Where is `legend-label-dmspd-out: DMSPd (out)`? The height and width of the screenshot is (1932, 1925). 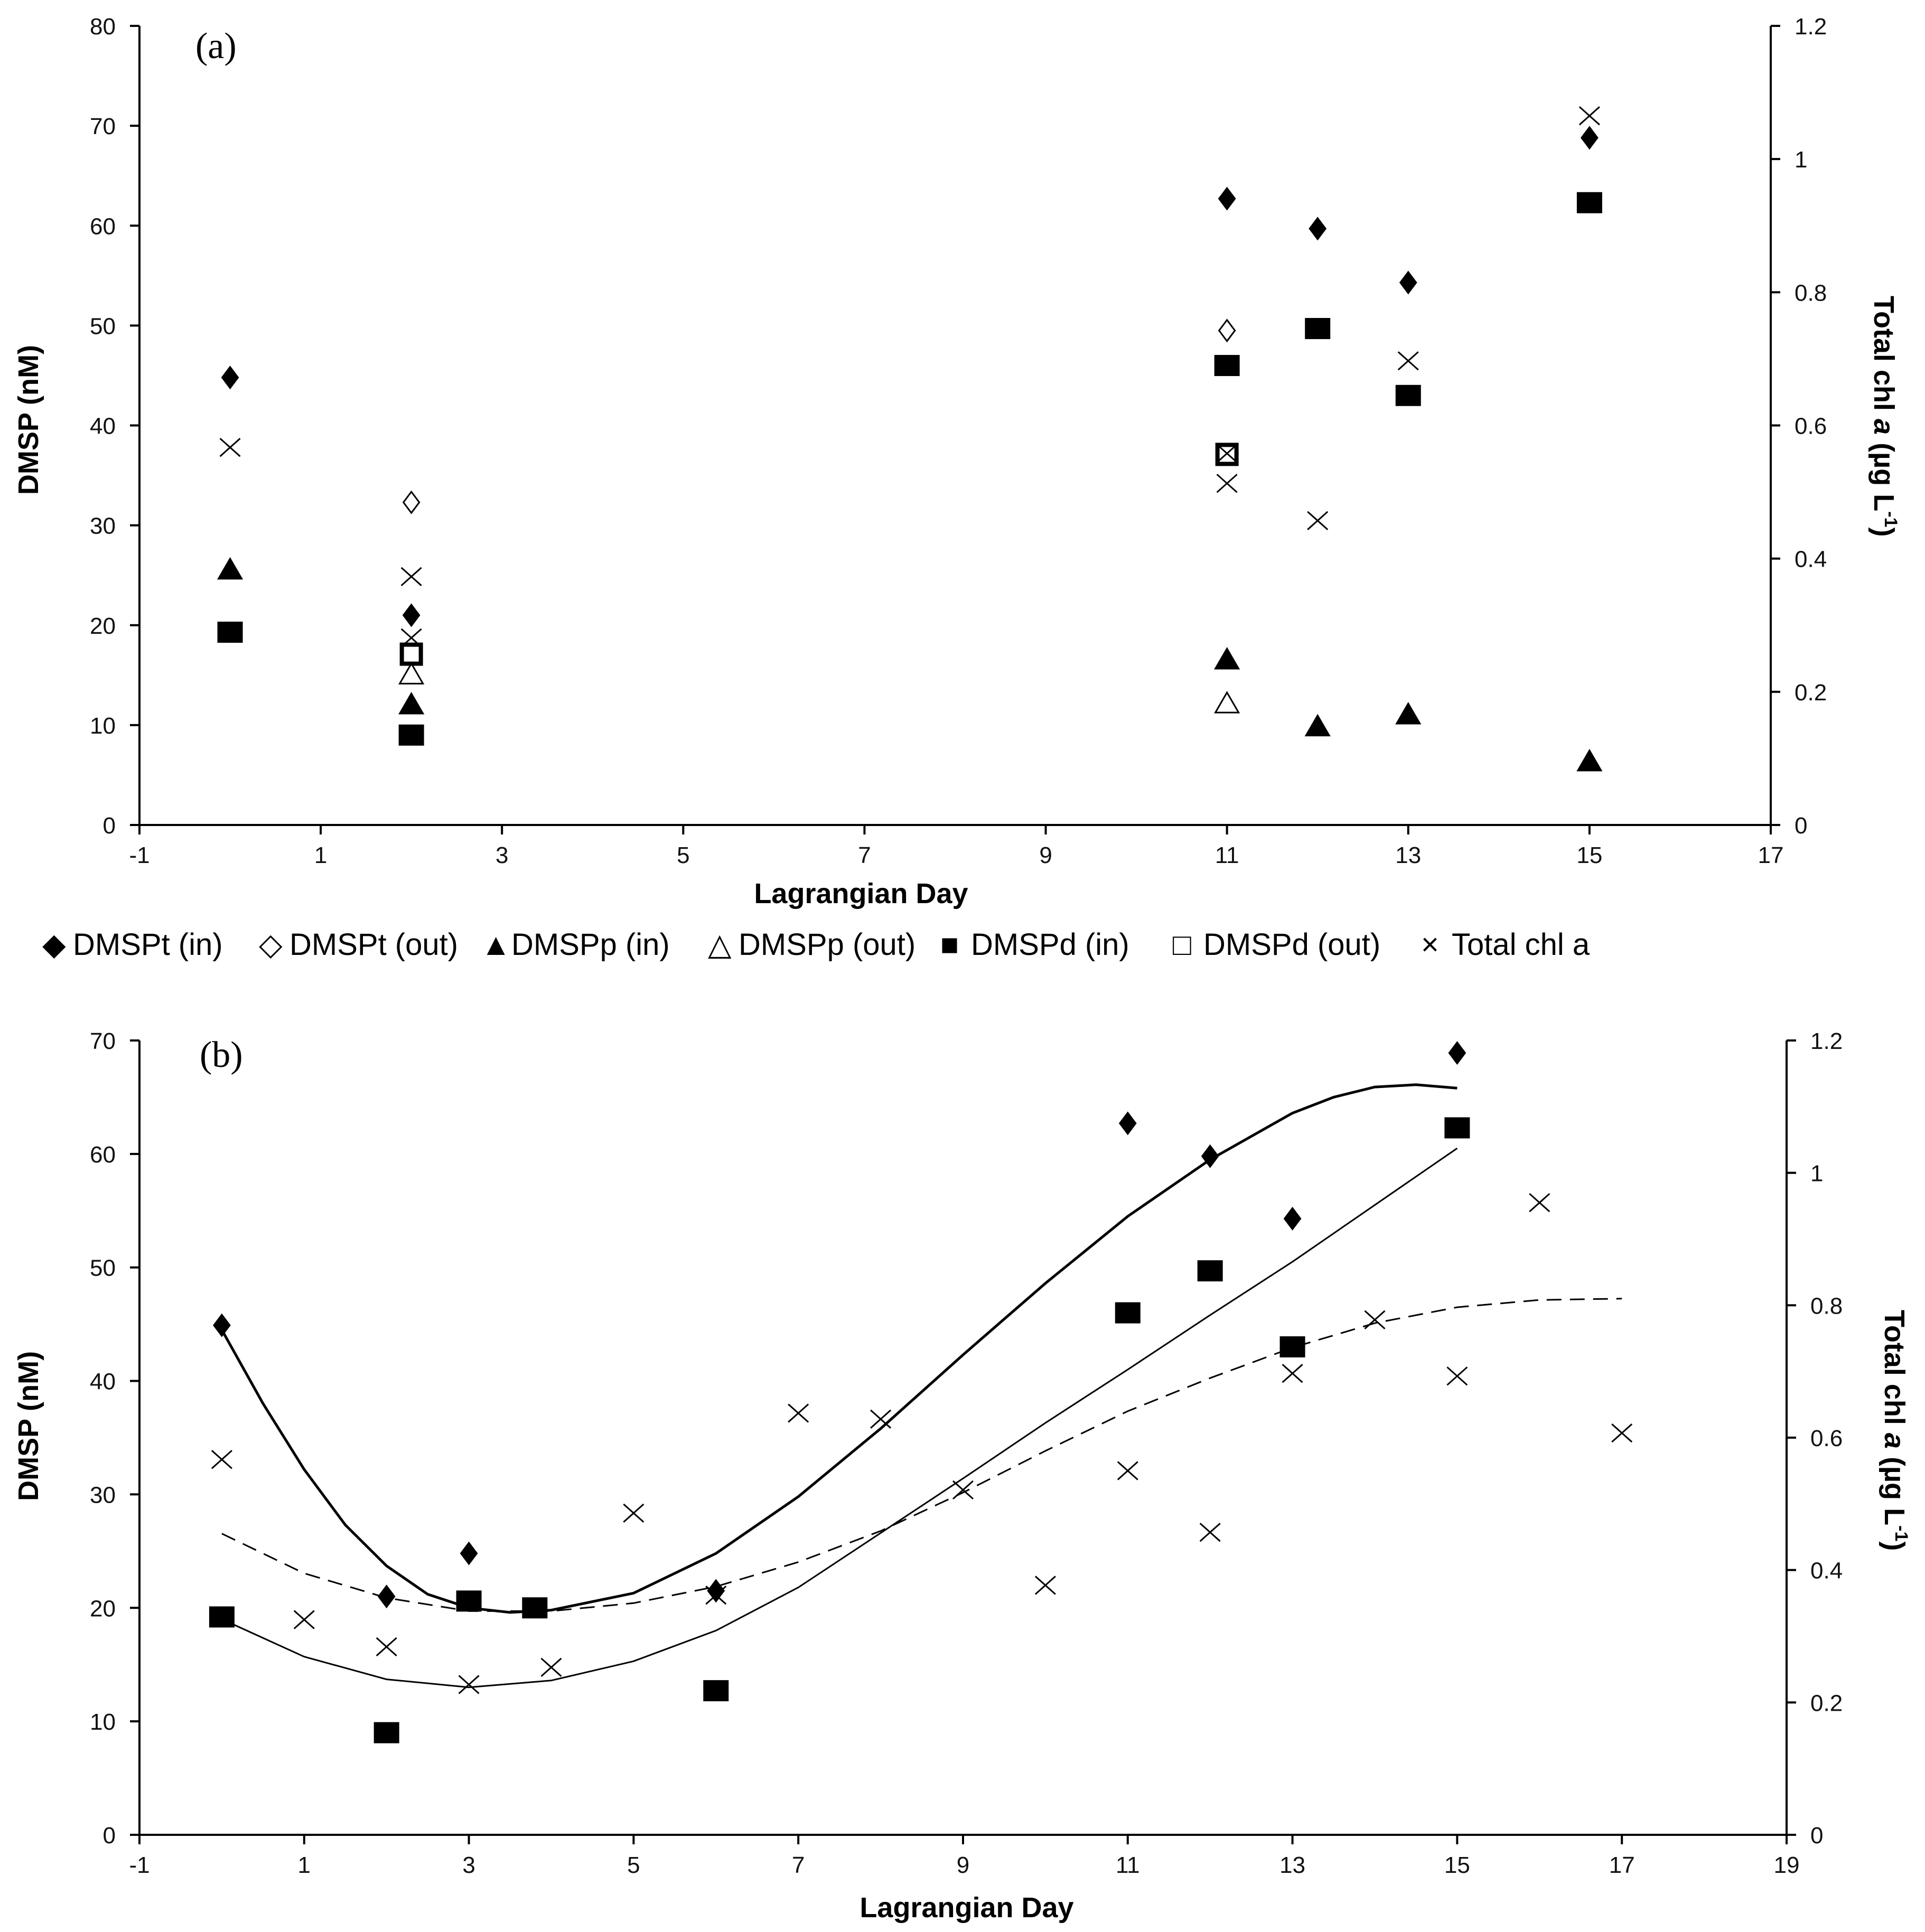
legend-label-dmspd-out: DMSPd (out) is located at coordinates (1291, 944).